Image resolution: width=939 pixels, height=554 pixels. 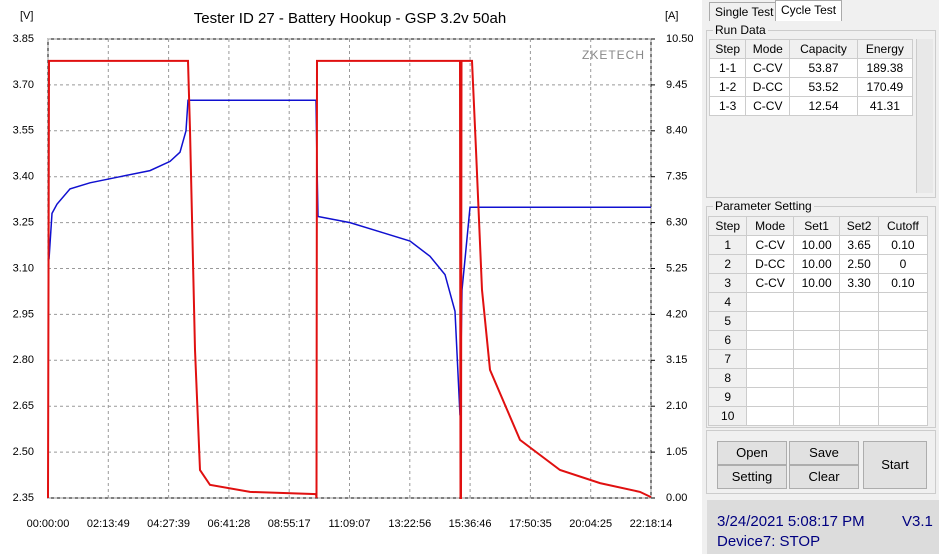 I want to click on table-row: 2 D-CC 10.00 2.50 0, so click(x=818, y=264).